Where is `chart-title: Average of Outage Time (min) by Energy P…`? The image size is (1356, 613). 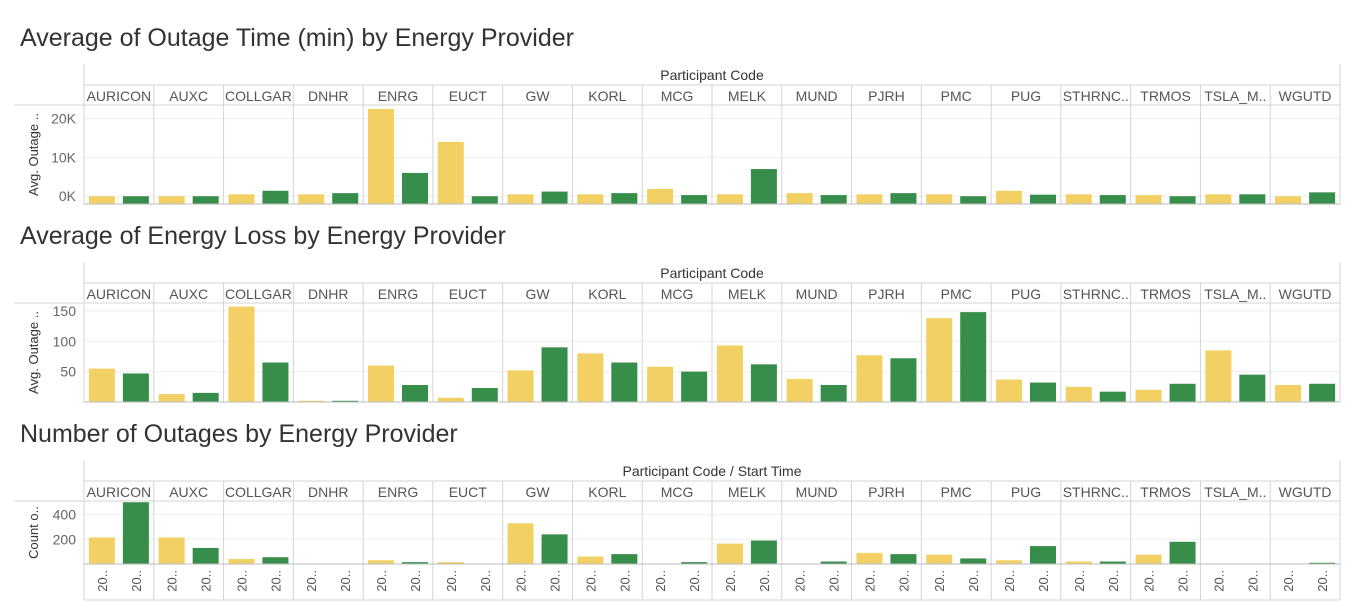 chart-title: Average of Outage Time (min) by Energy P… is located at coordinates (297, 38).